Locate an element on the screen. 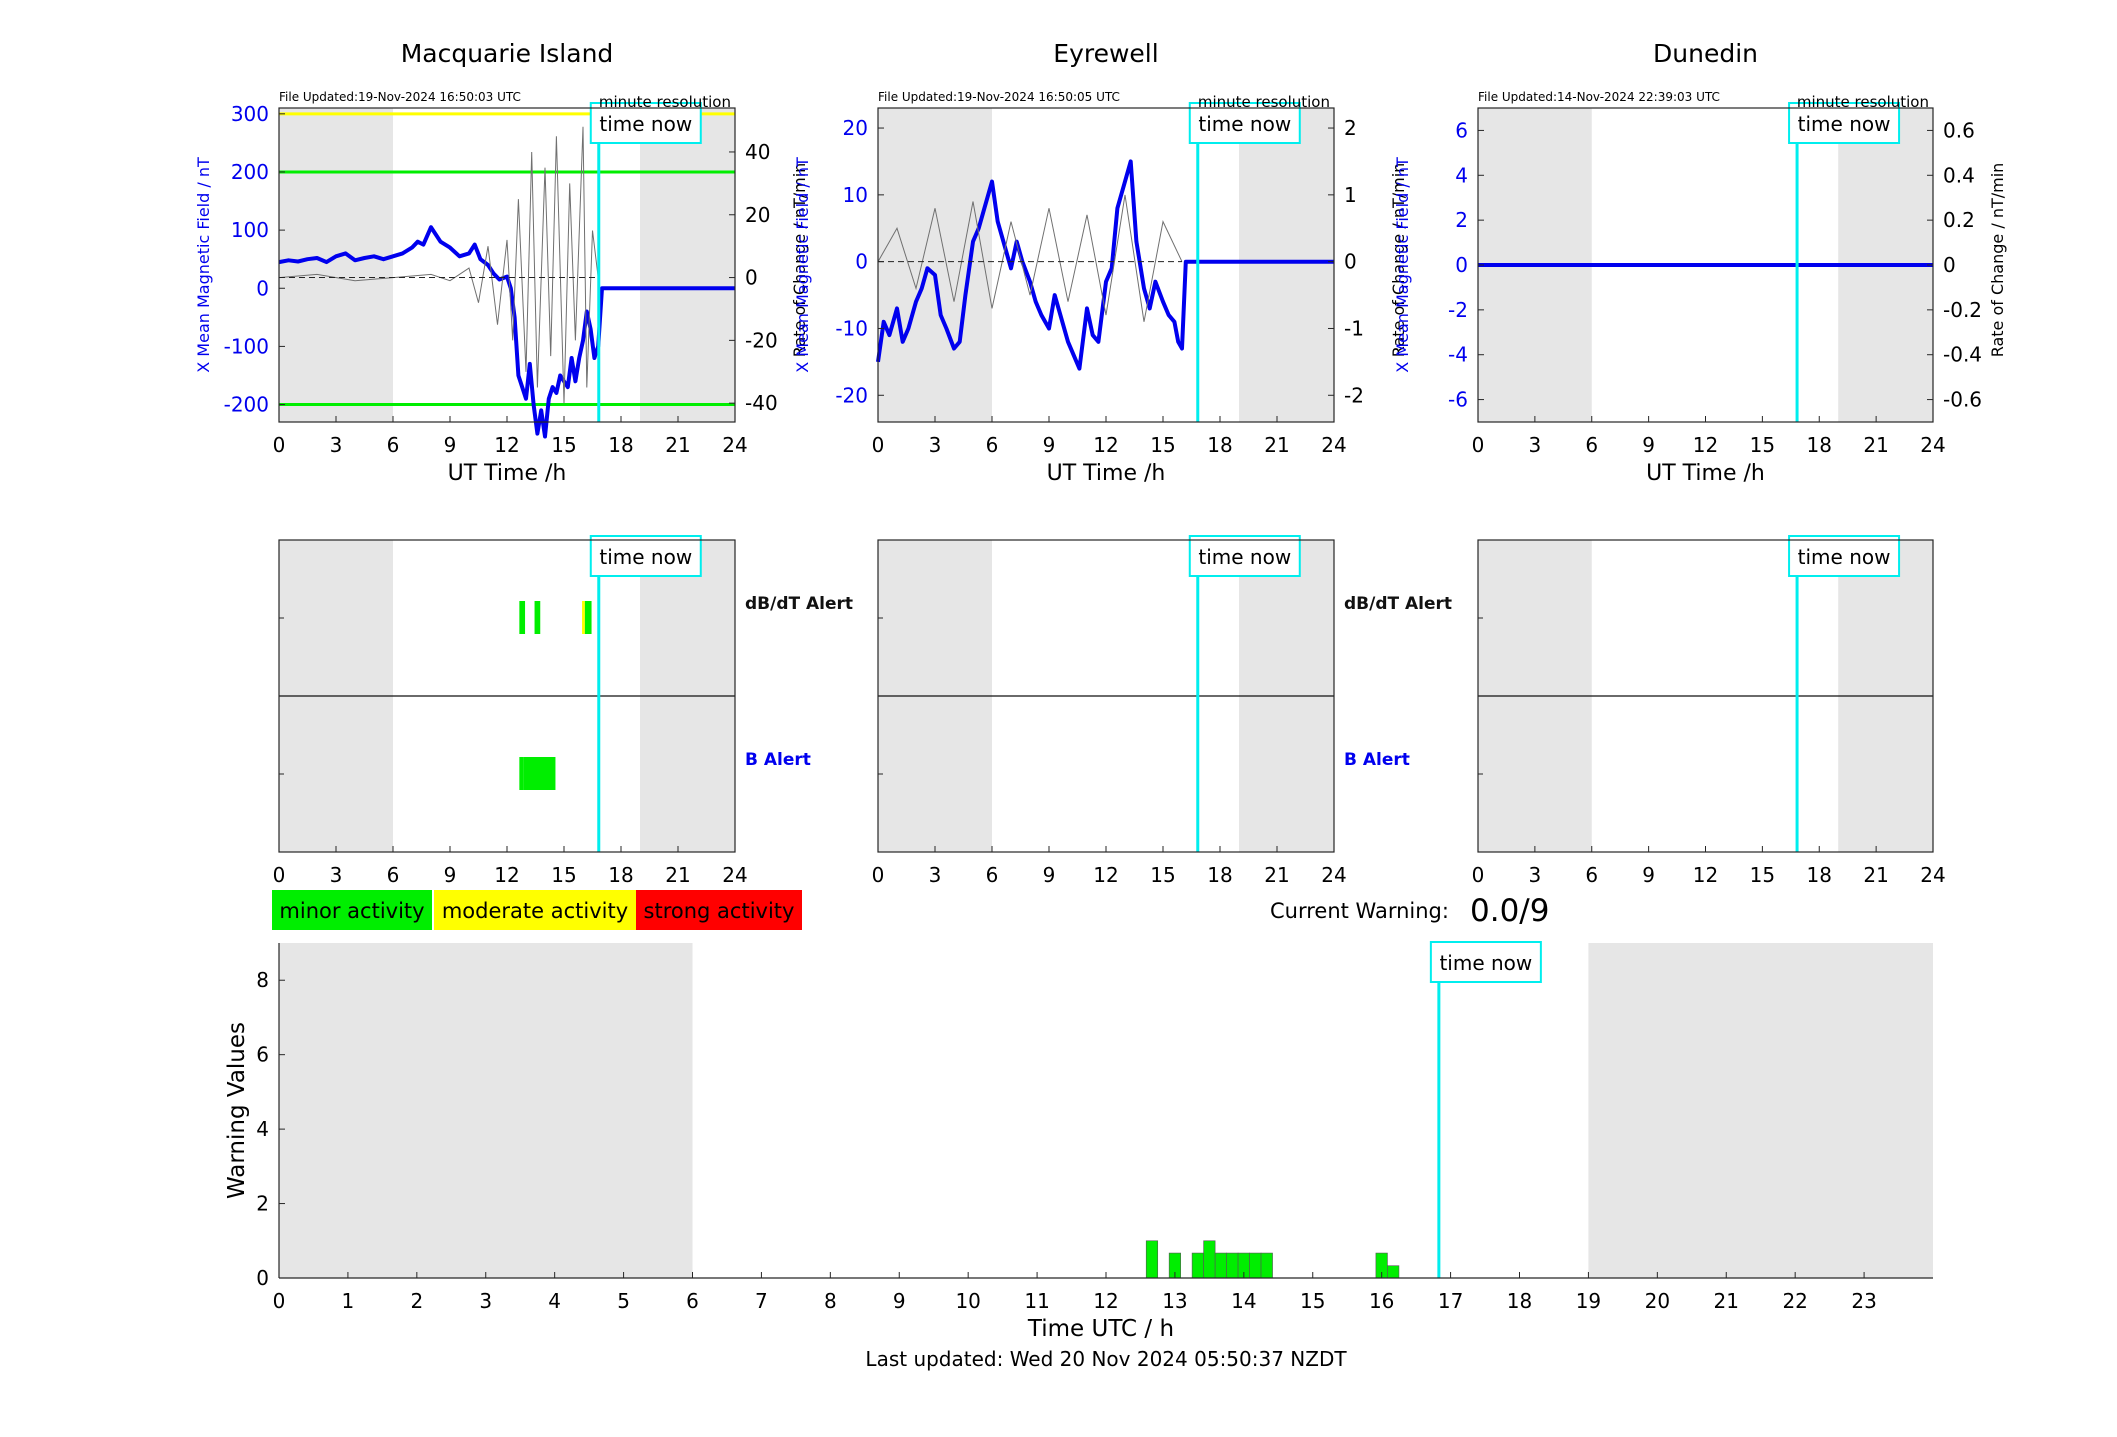 The height and width of the screenshot is (1437, 2117). y-tick-label: 200 is located at coordinates (250, 172).